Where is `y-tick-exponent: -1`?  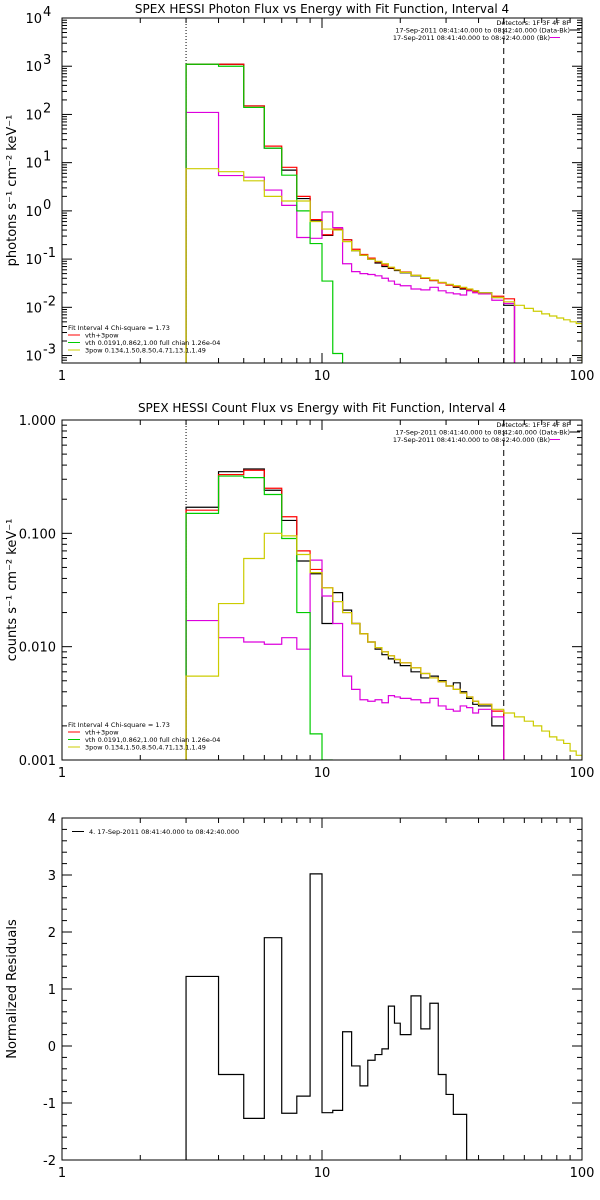 y-tick-exponent: -1 is located at coordinates (49, 253).